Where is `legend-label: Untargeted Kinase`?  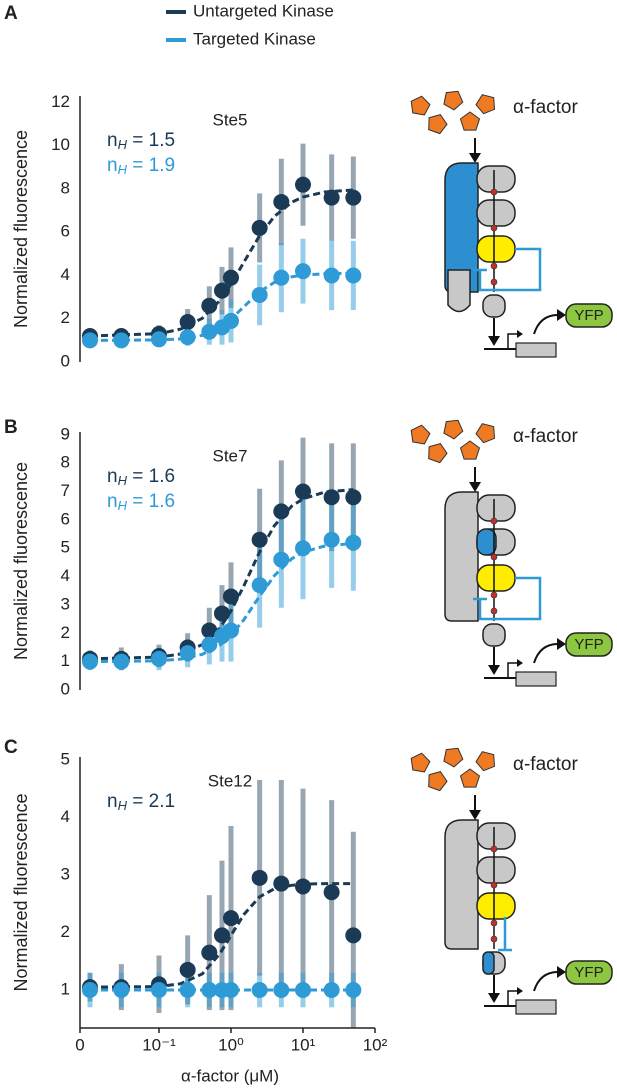
legend-label: Untargeted Kinase is located at coordinates (263, 10).